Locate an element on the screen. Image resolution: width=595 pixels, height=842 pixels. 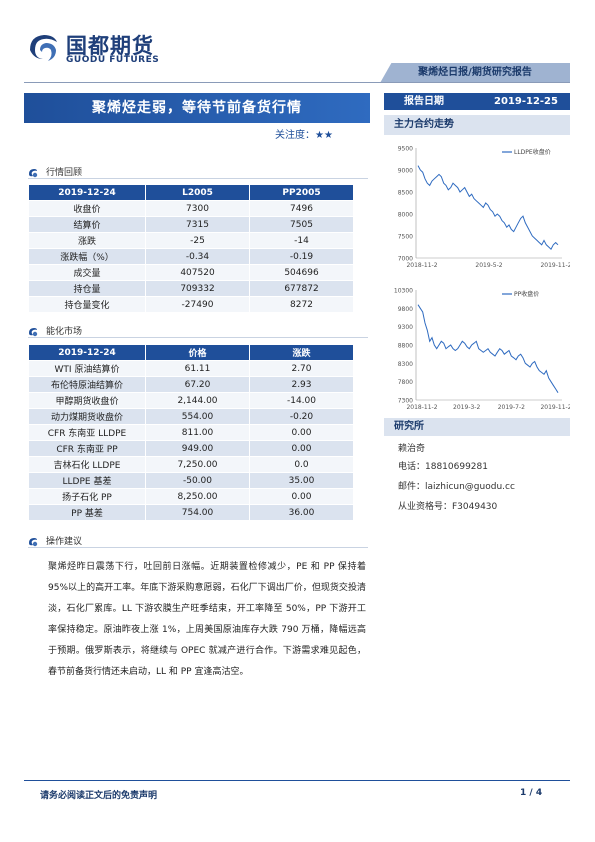
legend-label: LLDPE收盘价 is located at coordinates (532, 152).